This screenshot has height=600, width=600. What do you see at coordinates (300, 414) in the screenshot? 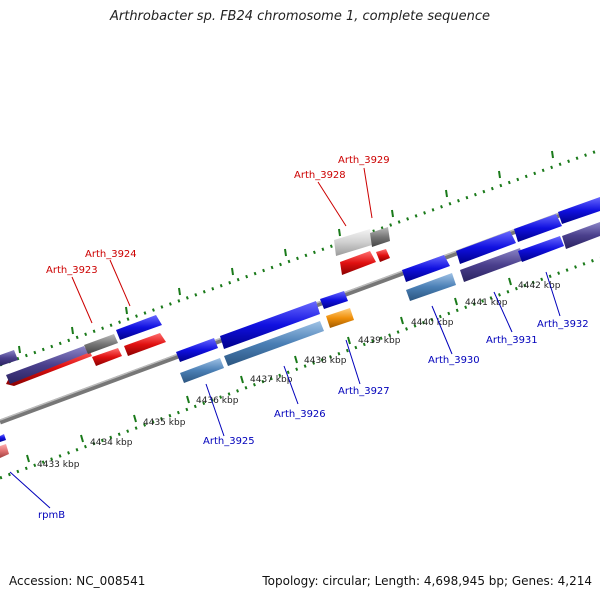
I see `gene-label: Arth_3926` at bounding box center [300, 414].